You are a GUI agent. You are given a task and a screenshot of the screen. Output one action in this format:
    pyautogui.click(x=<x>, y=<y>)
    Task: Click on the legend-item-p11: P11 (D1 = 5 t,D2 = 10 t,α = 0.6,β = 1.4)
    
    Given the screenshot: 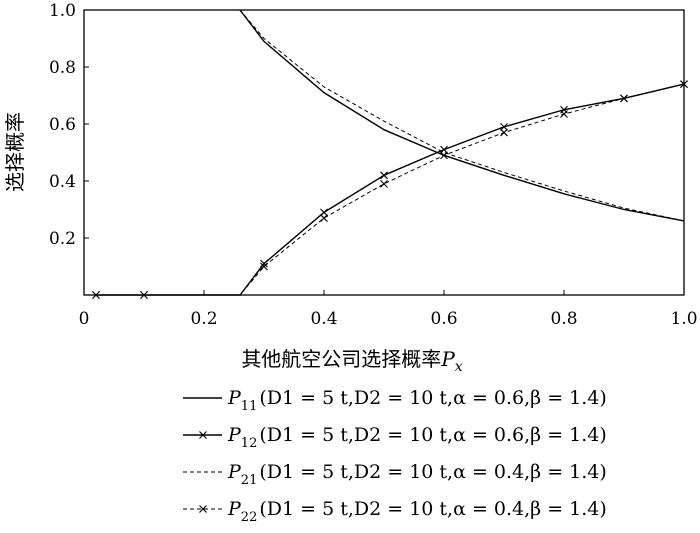 What is the action you would take?
    pyautogui.click(x=395, y=400)
    